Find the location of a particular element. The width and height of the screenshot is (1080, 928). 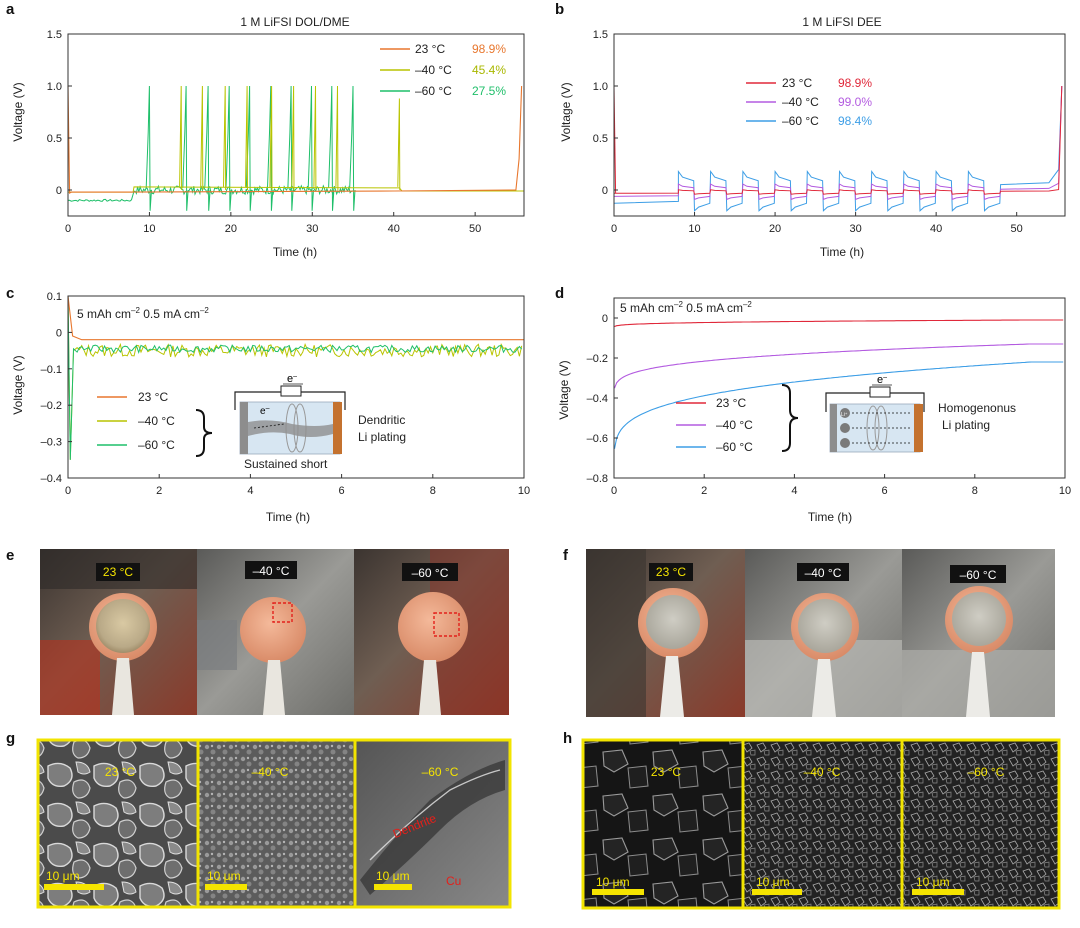

sem-g-m60-scale-bar is located at coordinates (393, 887).